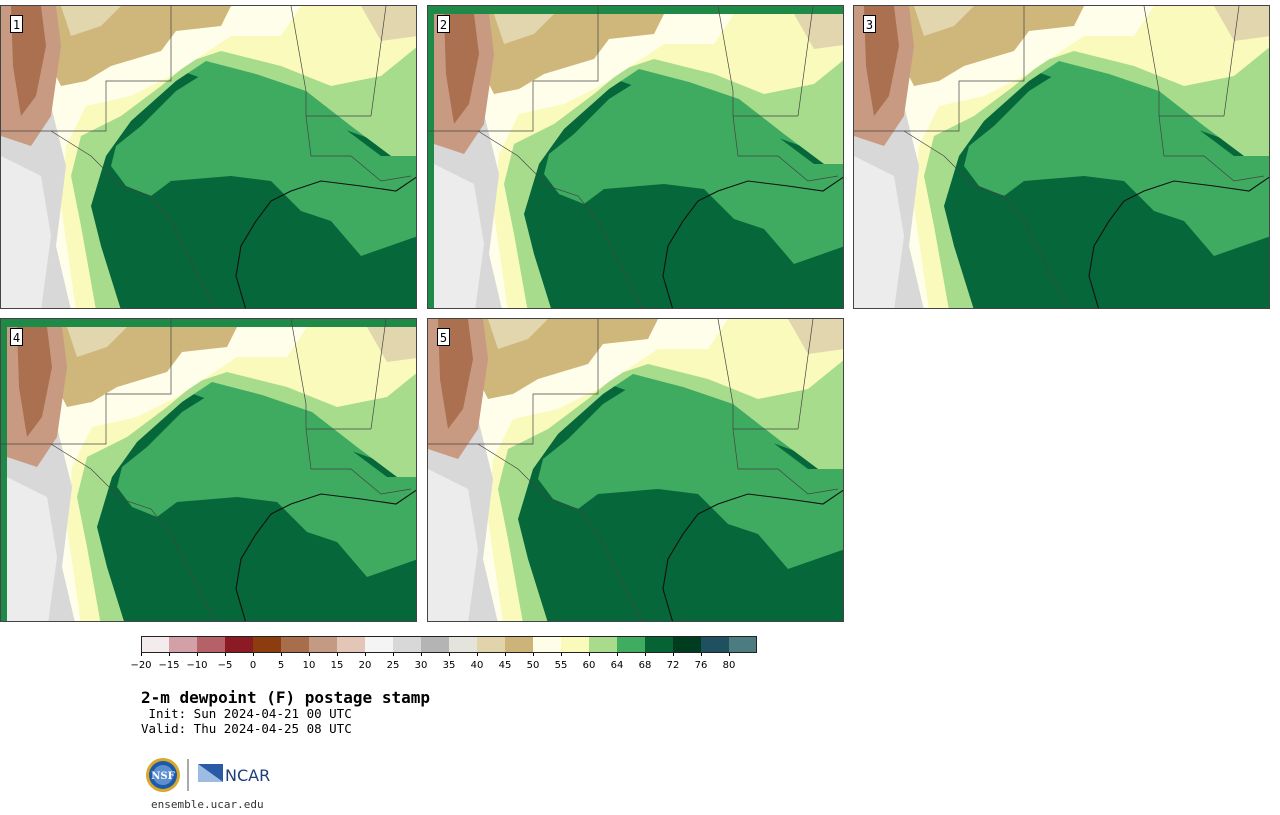  Describe the element at coordinates (16, 337) in the screenshot. I see `panel-number: 4` at that location.